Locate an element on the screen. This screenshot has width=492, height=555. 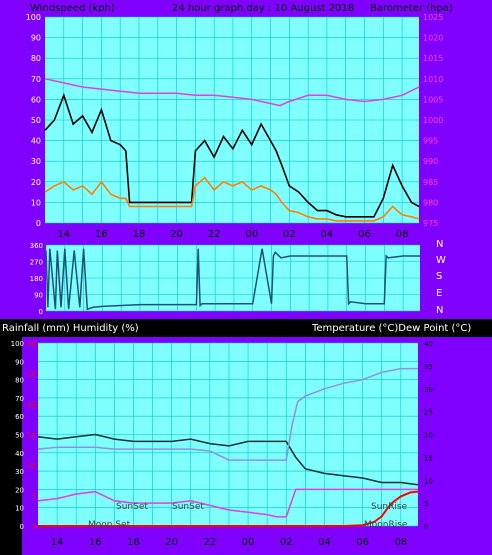
barometer-y-tick-label: 1000 is located at coordinates (433, 120).